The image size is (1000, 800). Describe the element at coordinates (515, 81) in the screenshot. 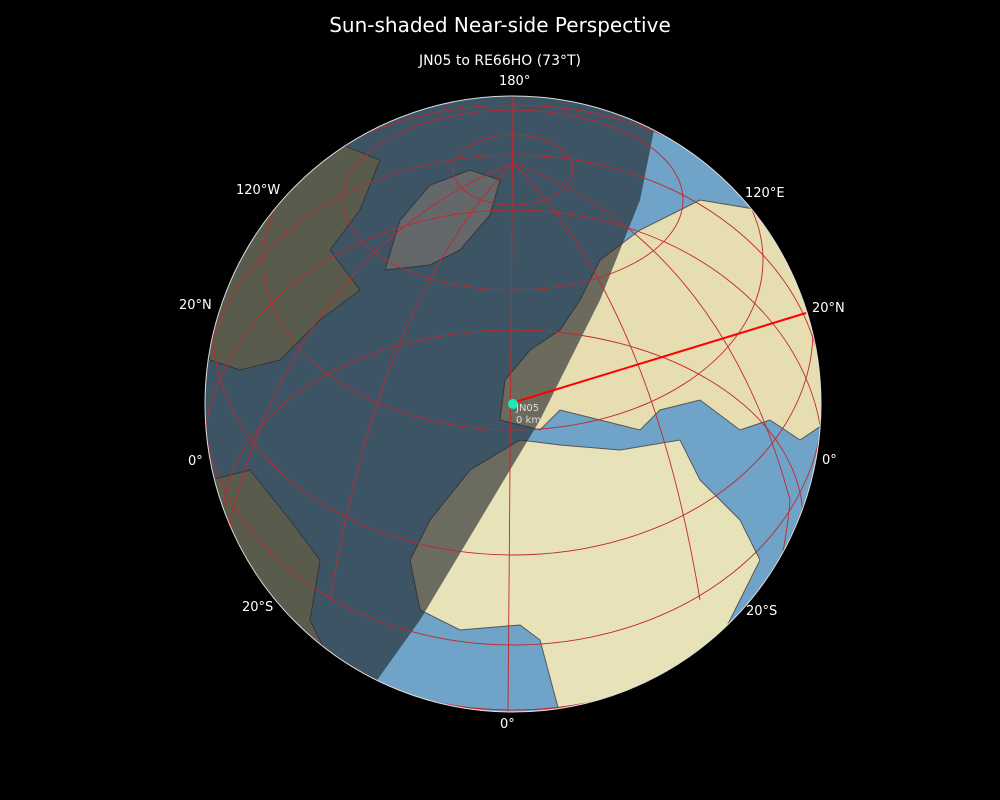

I see `label-top: 180°` at that location.